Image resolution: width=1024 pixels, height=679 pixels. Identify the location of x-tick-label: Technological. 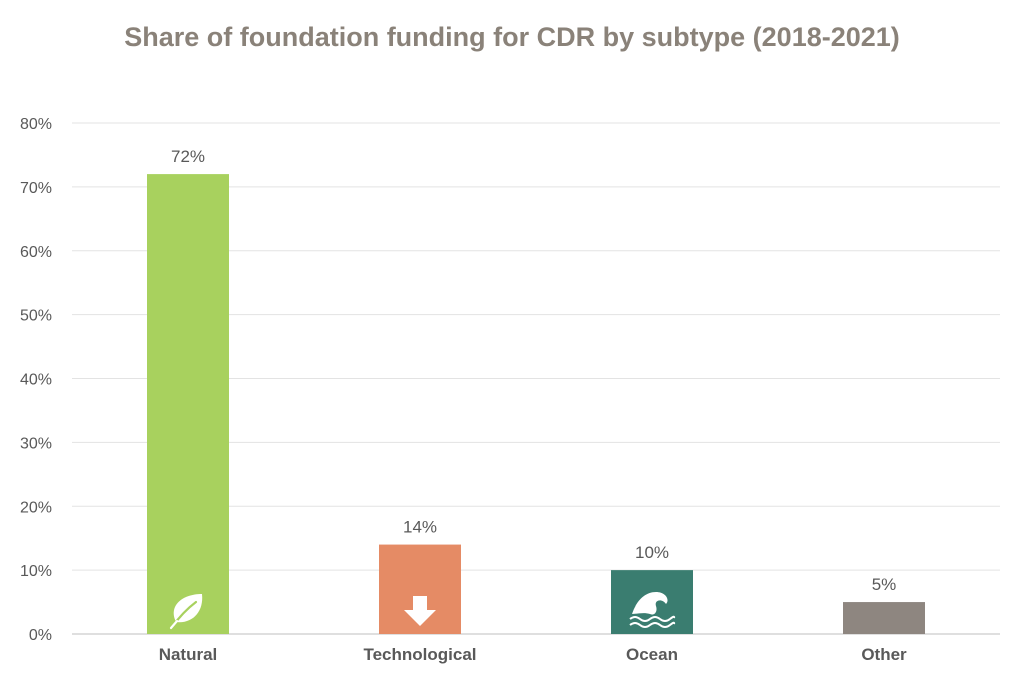
(419, 654).